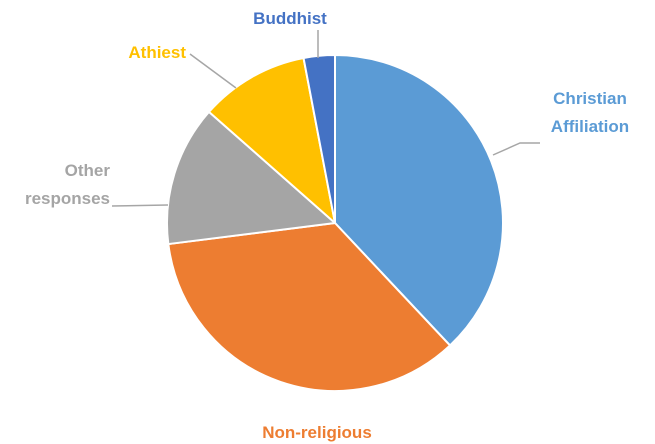 This screenshot has height=444, width=655. What do you see at coordinates (213, 71) in the screenshot?
I see `leader-line-athiest` at bounding box center [213, 71].